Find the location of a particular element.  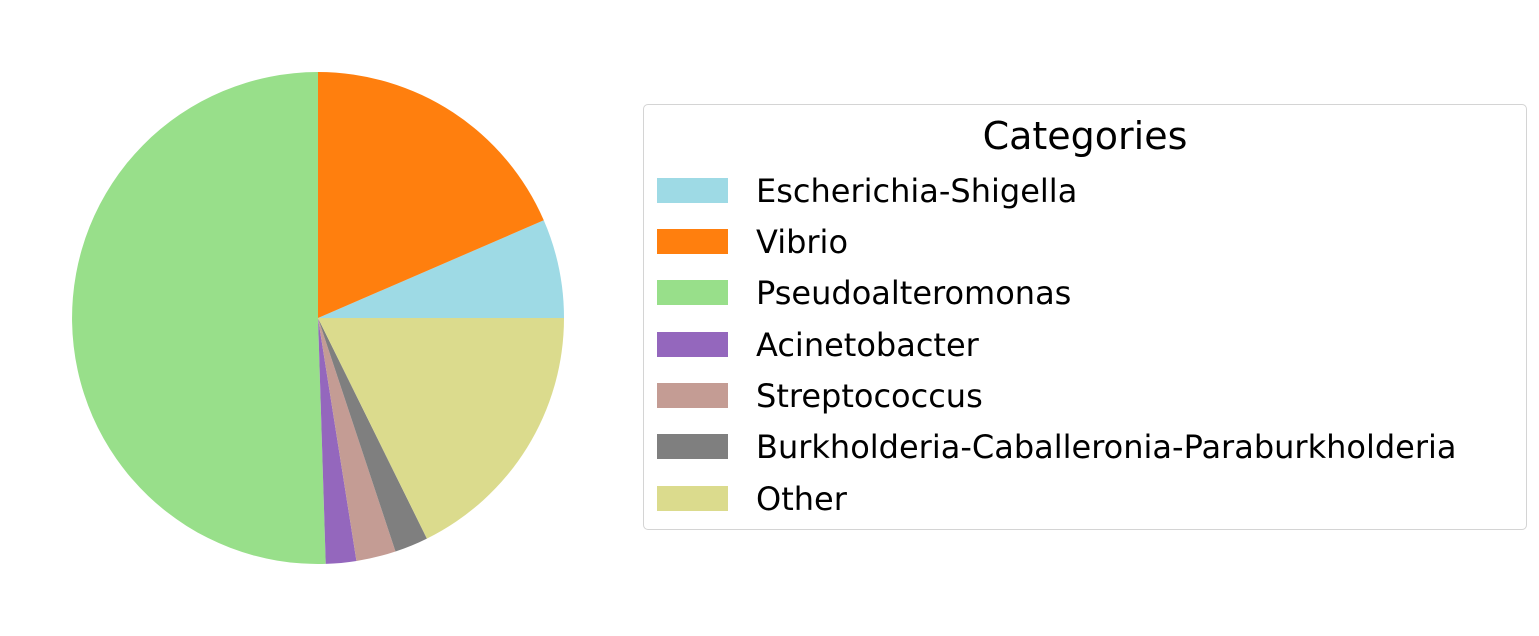

legend-title: Categories is located at coordinates (1085, 136).